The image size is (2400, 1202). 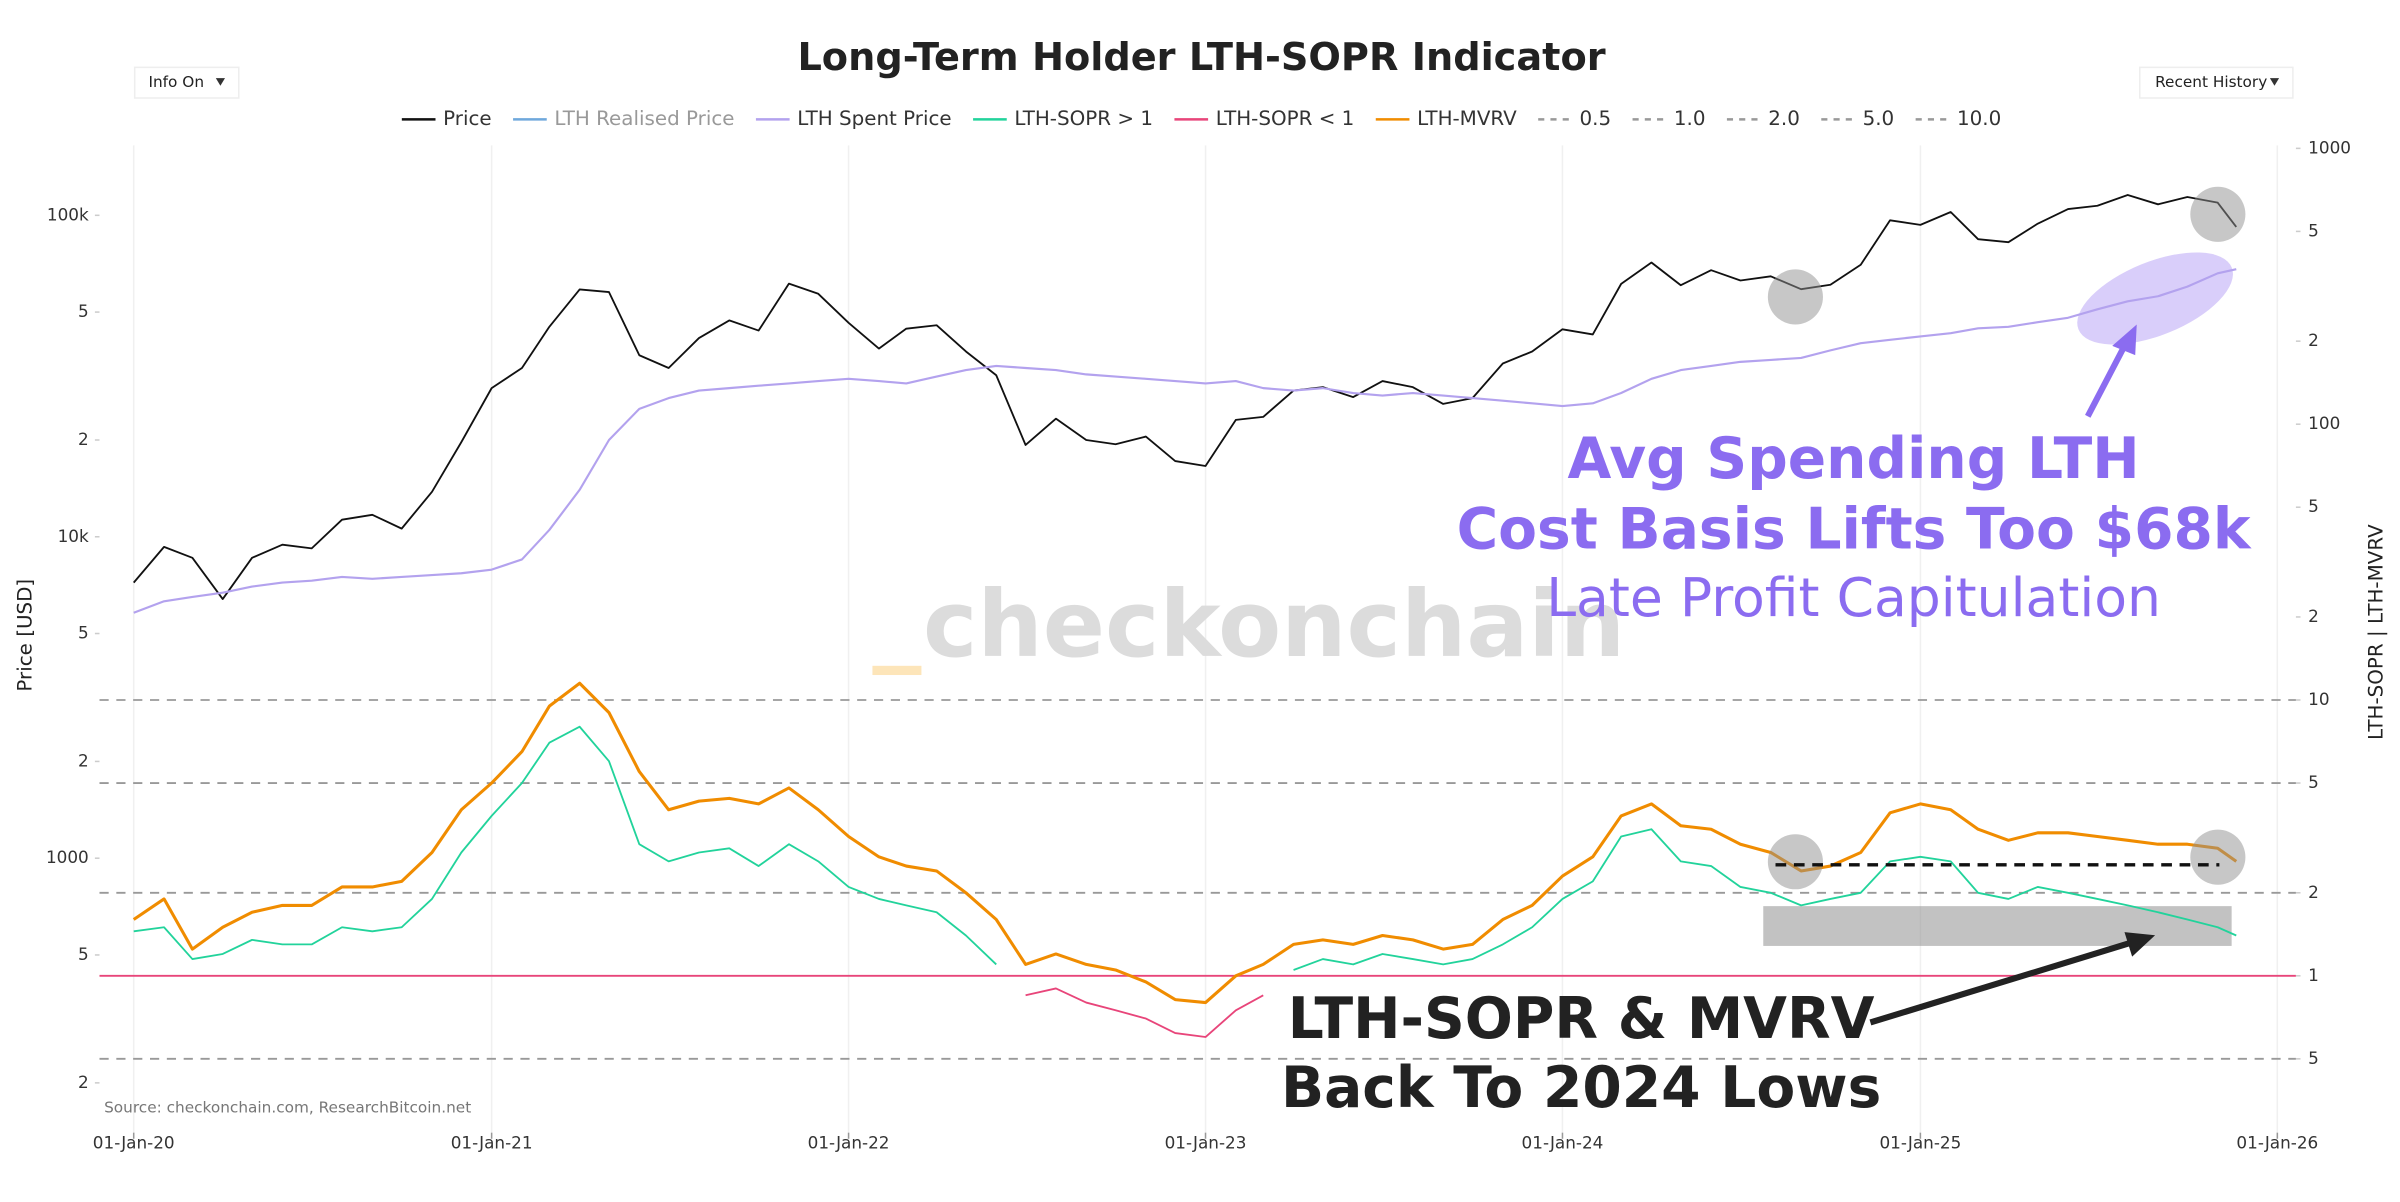 What do you see at coordinates (874, 118) in the screenshot?
I see `legend-label: LTH Spent Price` at bounding box center [874, 118].